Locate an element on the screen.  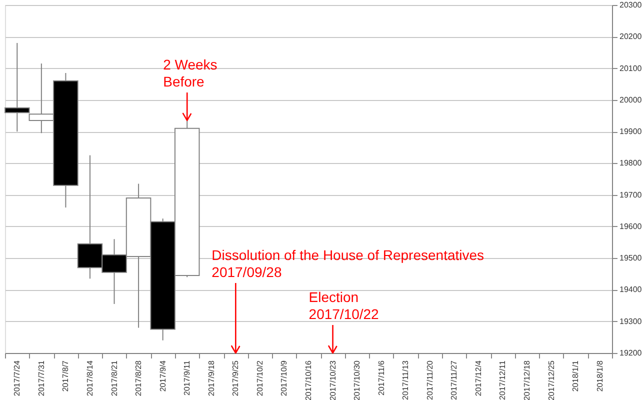
y-tick-label: 19400 is located at coordinates (631, 289).